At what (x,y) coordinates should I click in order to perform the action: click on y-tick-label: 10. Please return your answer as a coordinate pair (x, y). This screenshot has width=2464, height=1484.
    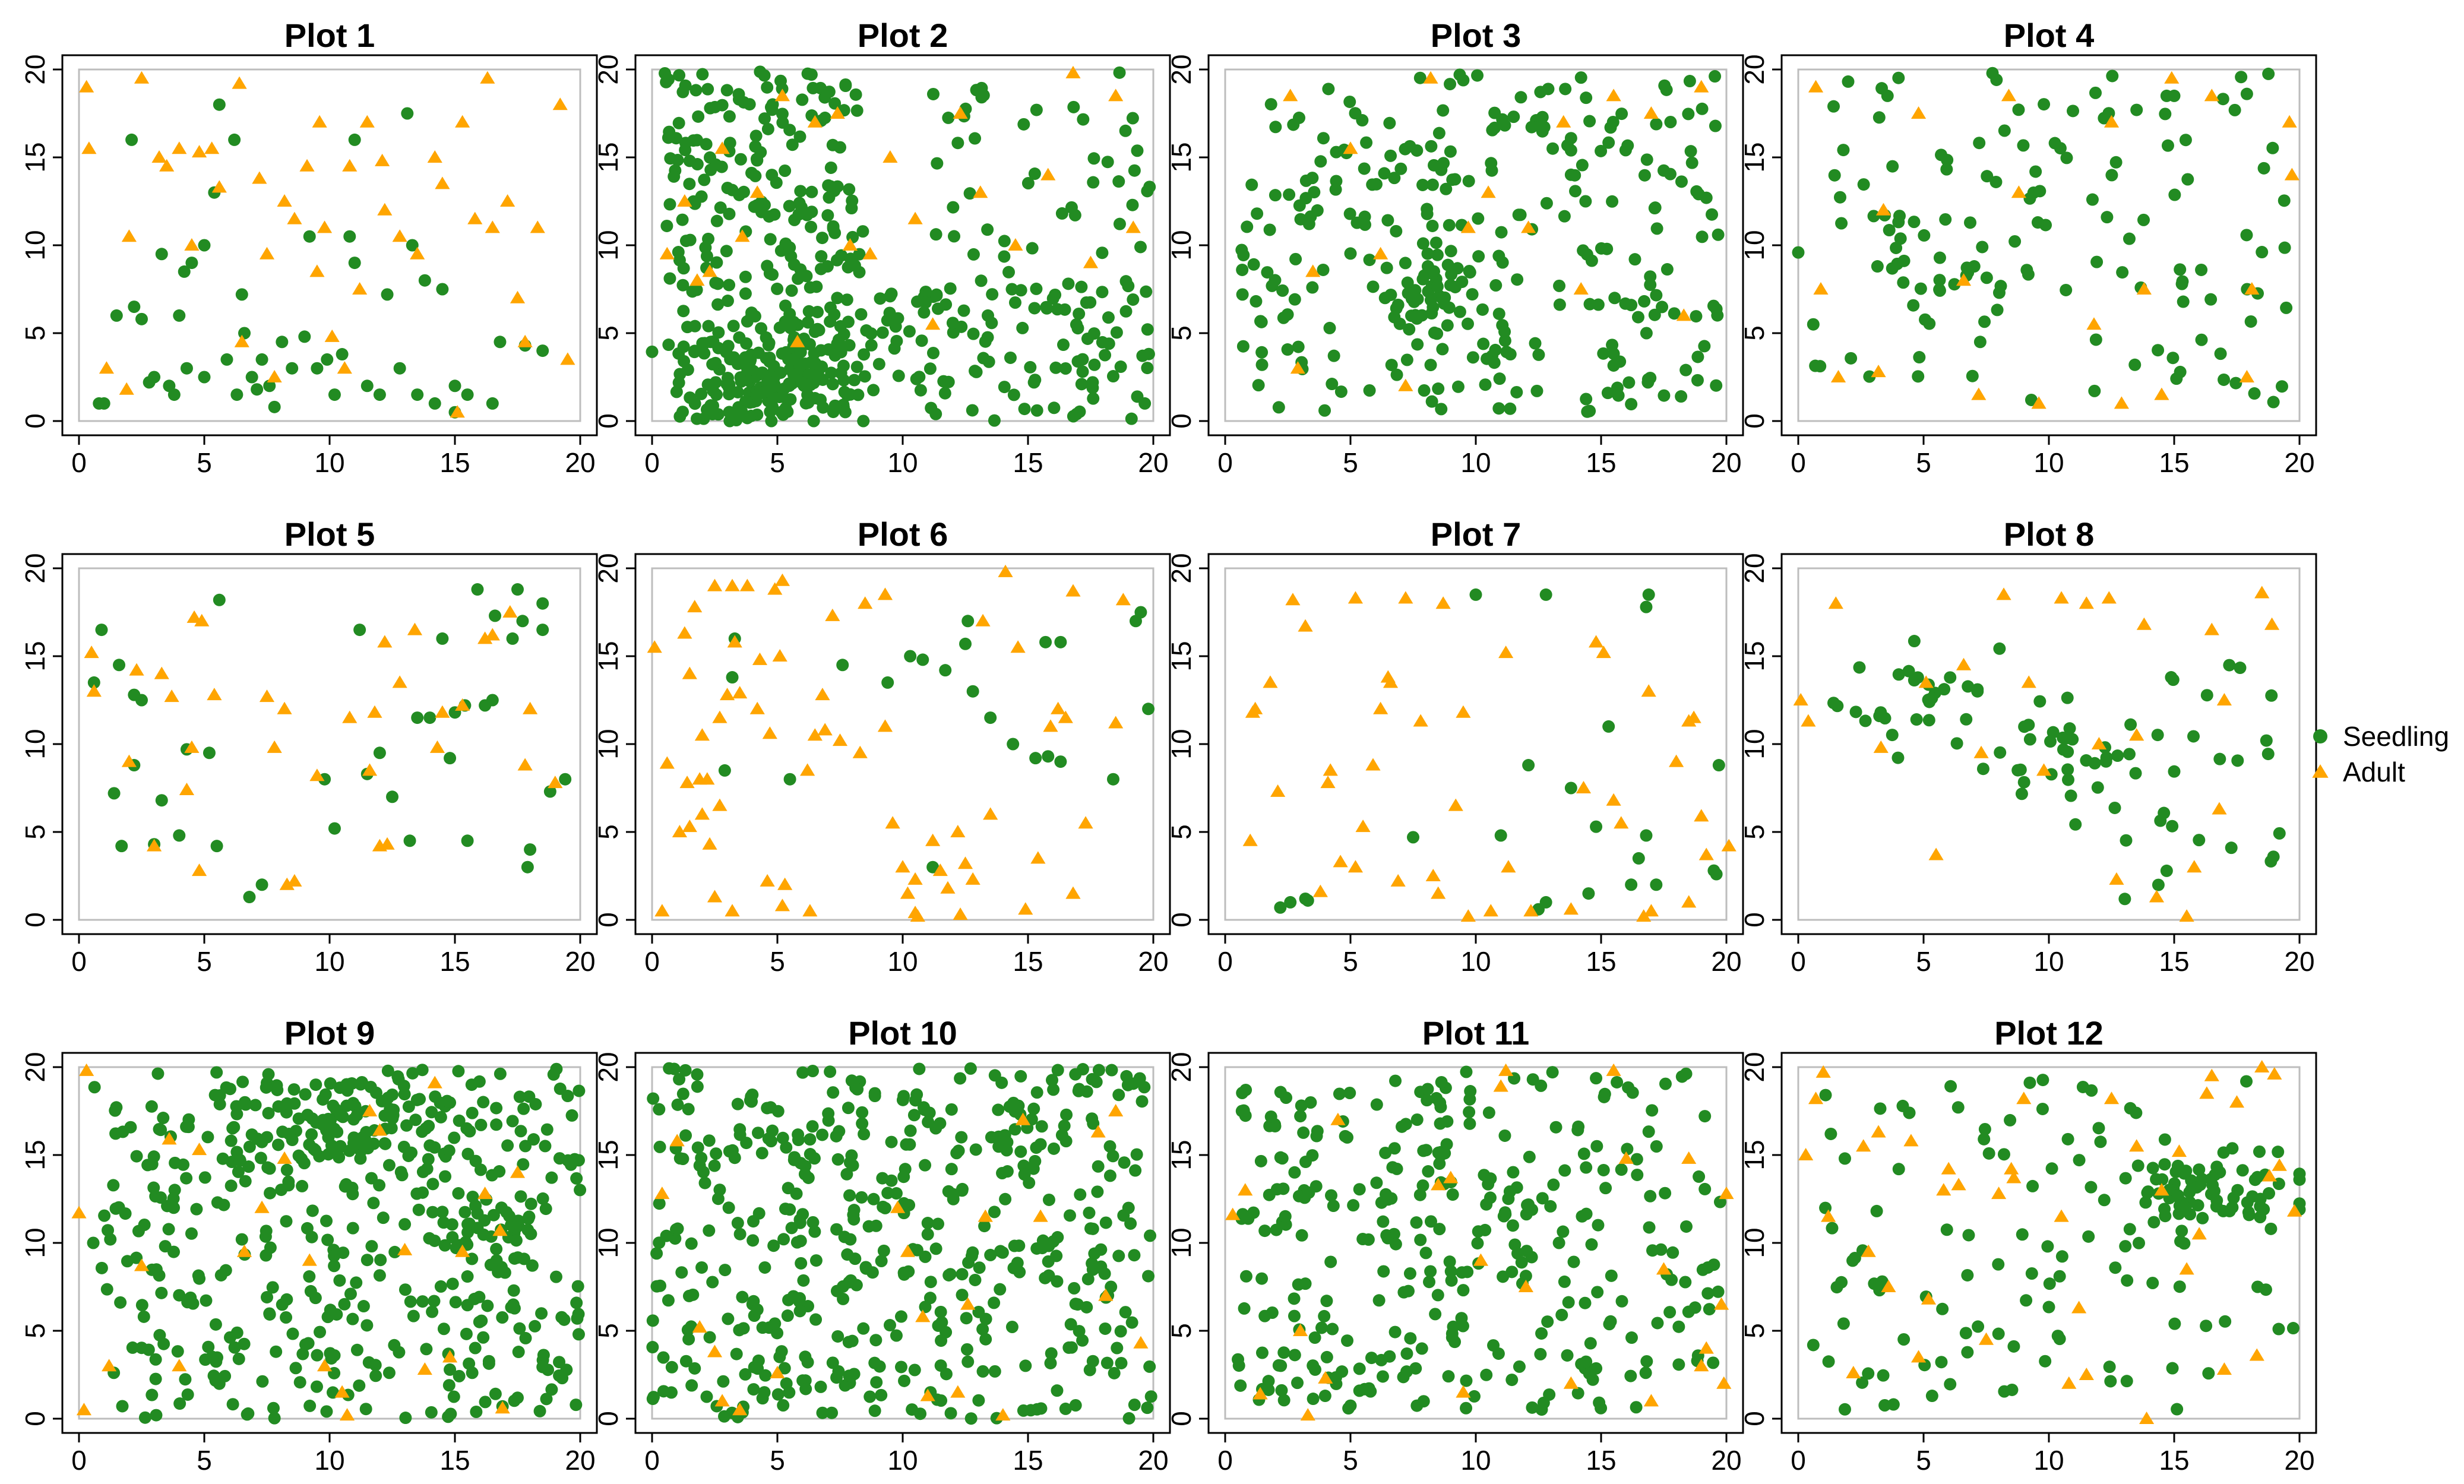
    Looking at the image, I should click on (1754, 1242).